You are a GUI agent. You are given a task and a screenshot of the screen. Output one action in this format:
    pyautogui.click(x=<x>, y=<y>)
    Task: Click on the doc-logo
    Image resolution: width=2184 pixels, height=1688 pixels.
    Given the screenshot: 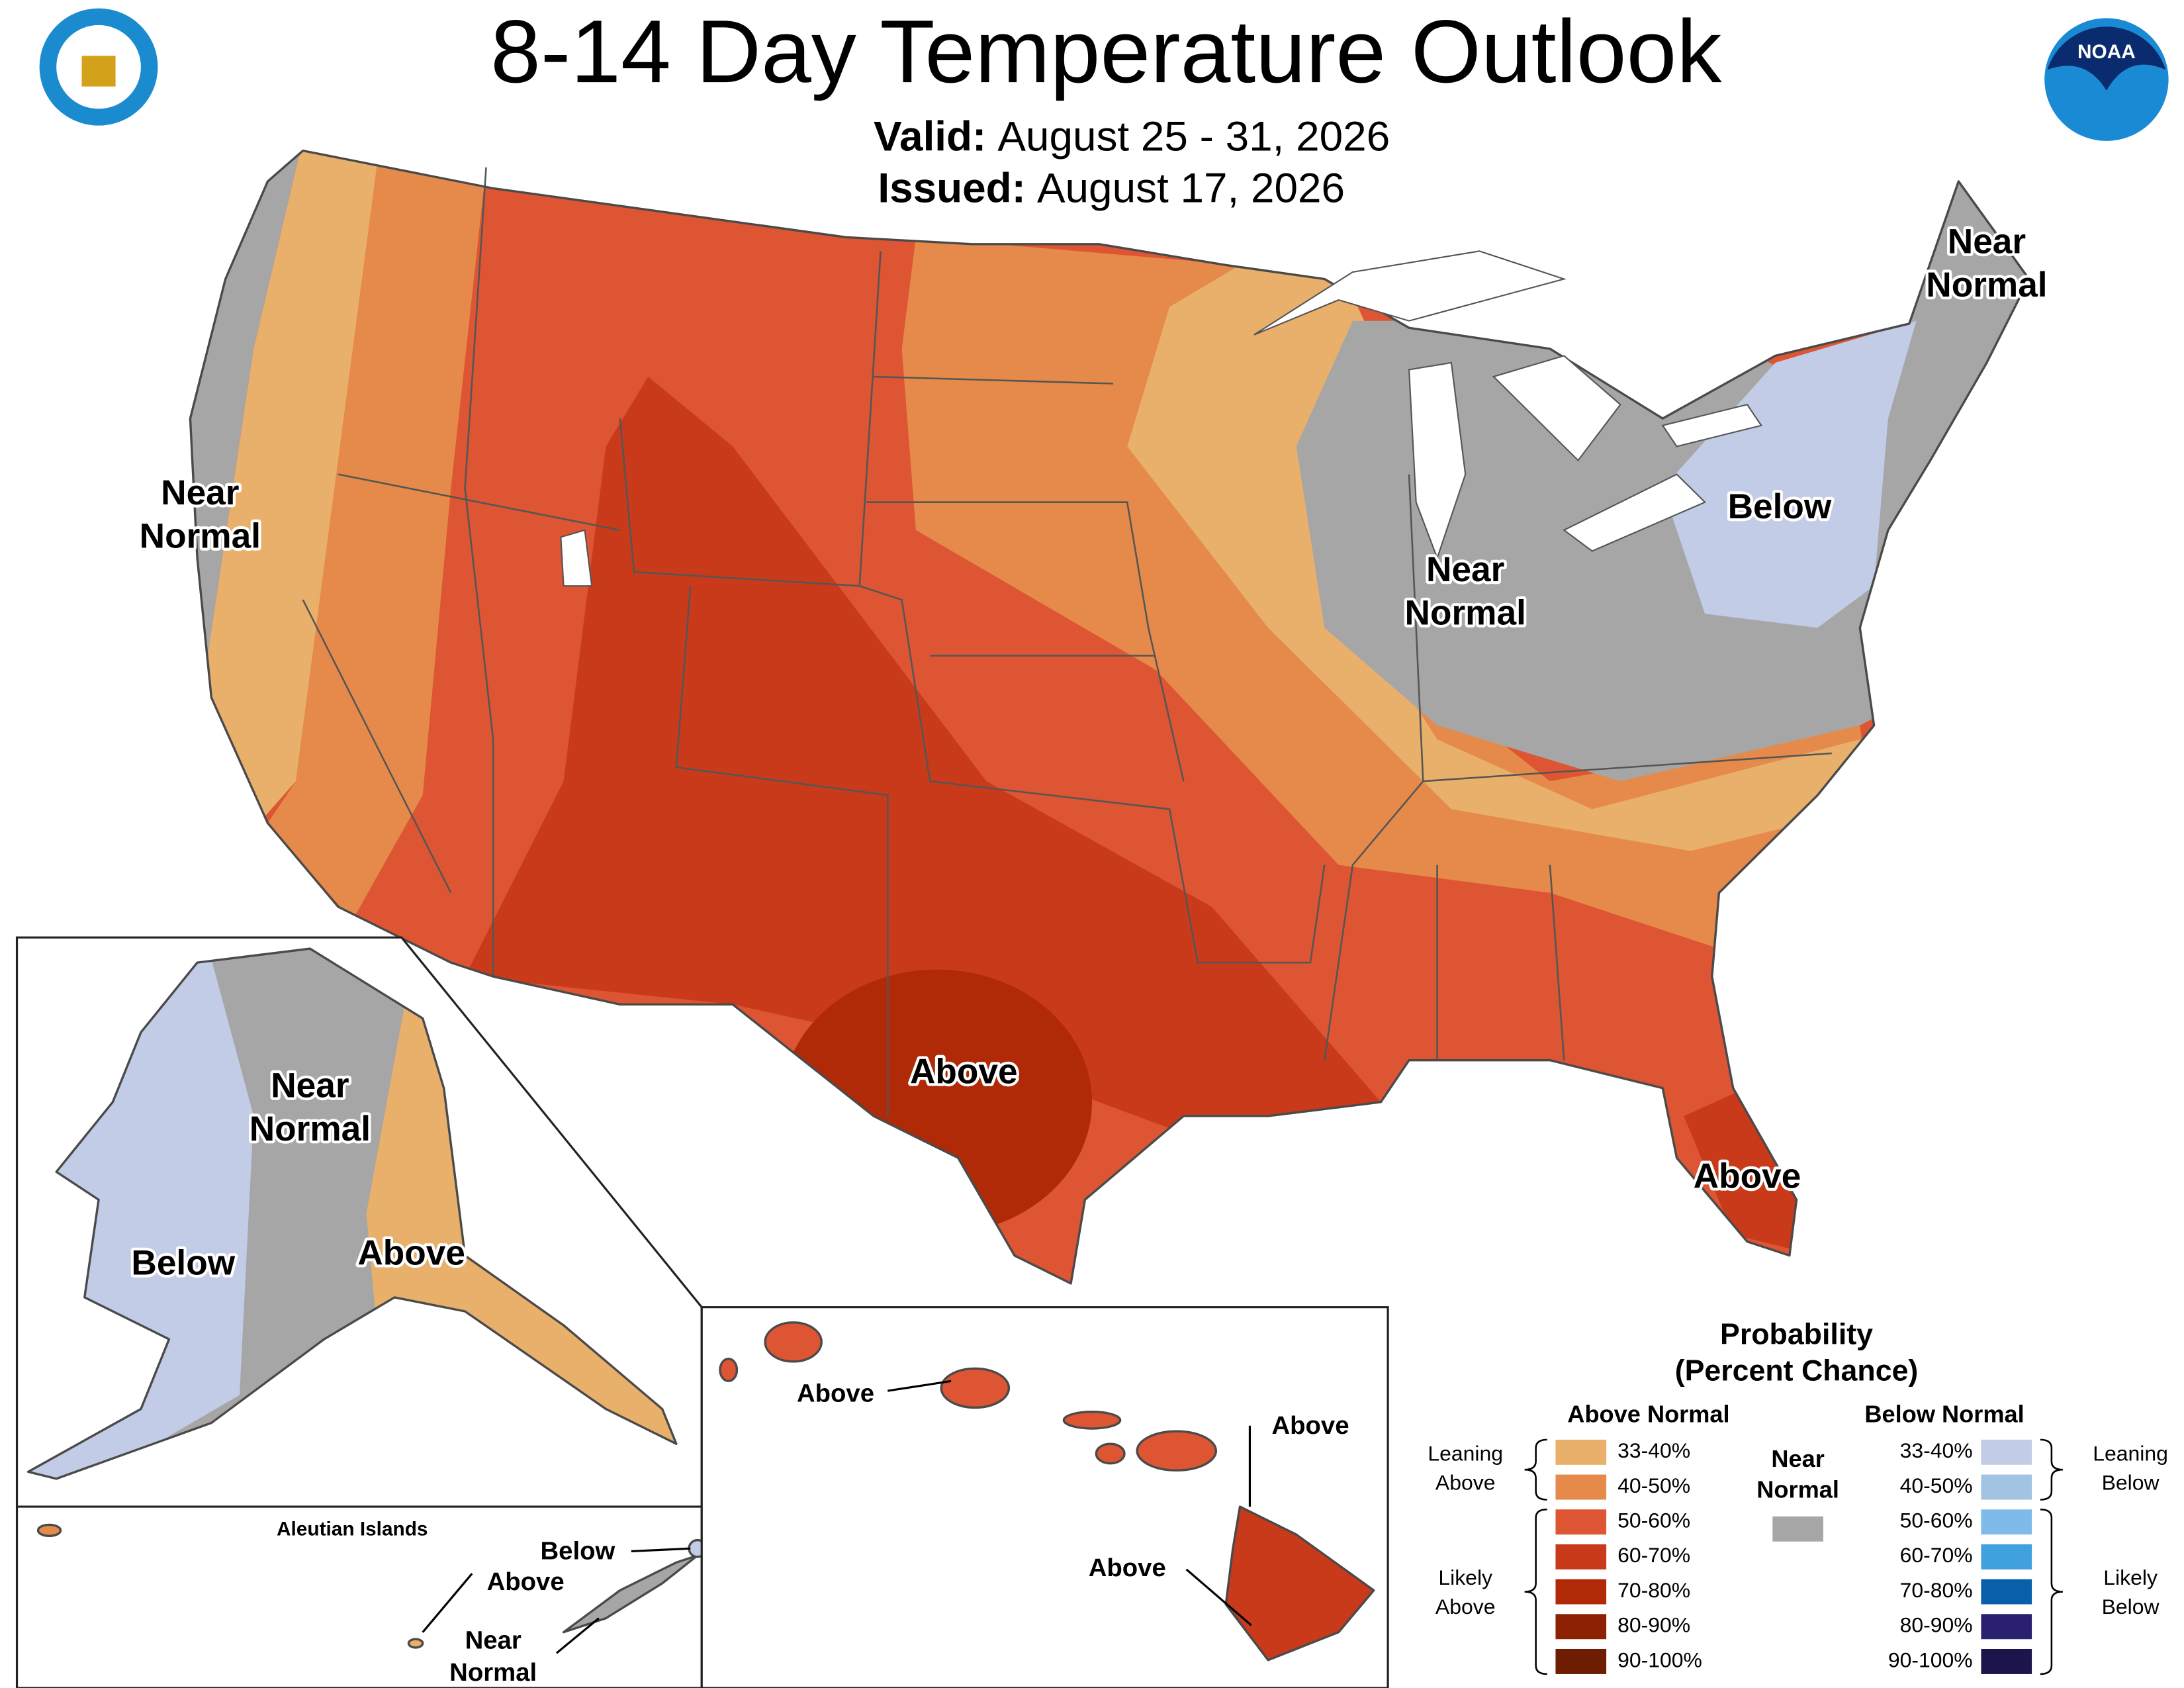 What is the action you would take?
    pyautogui.click(x=98, y=67)
    